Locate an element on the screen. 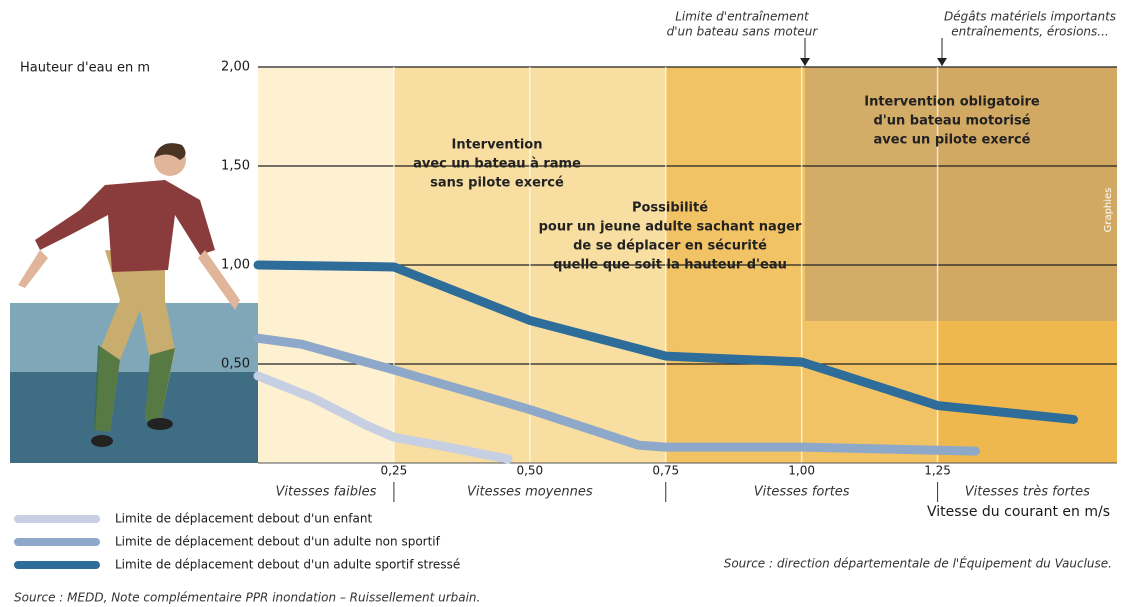 The width and height of the screenshot is (1121, 607). danger-zone is located at coordinates (961, 194).